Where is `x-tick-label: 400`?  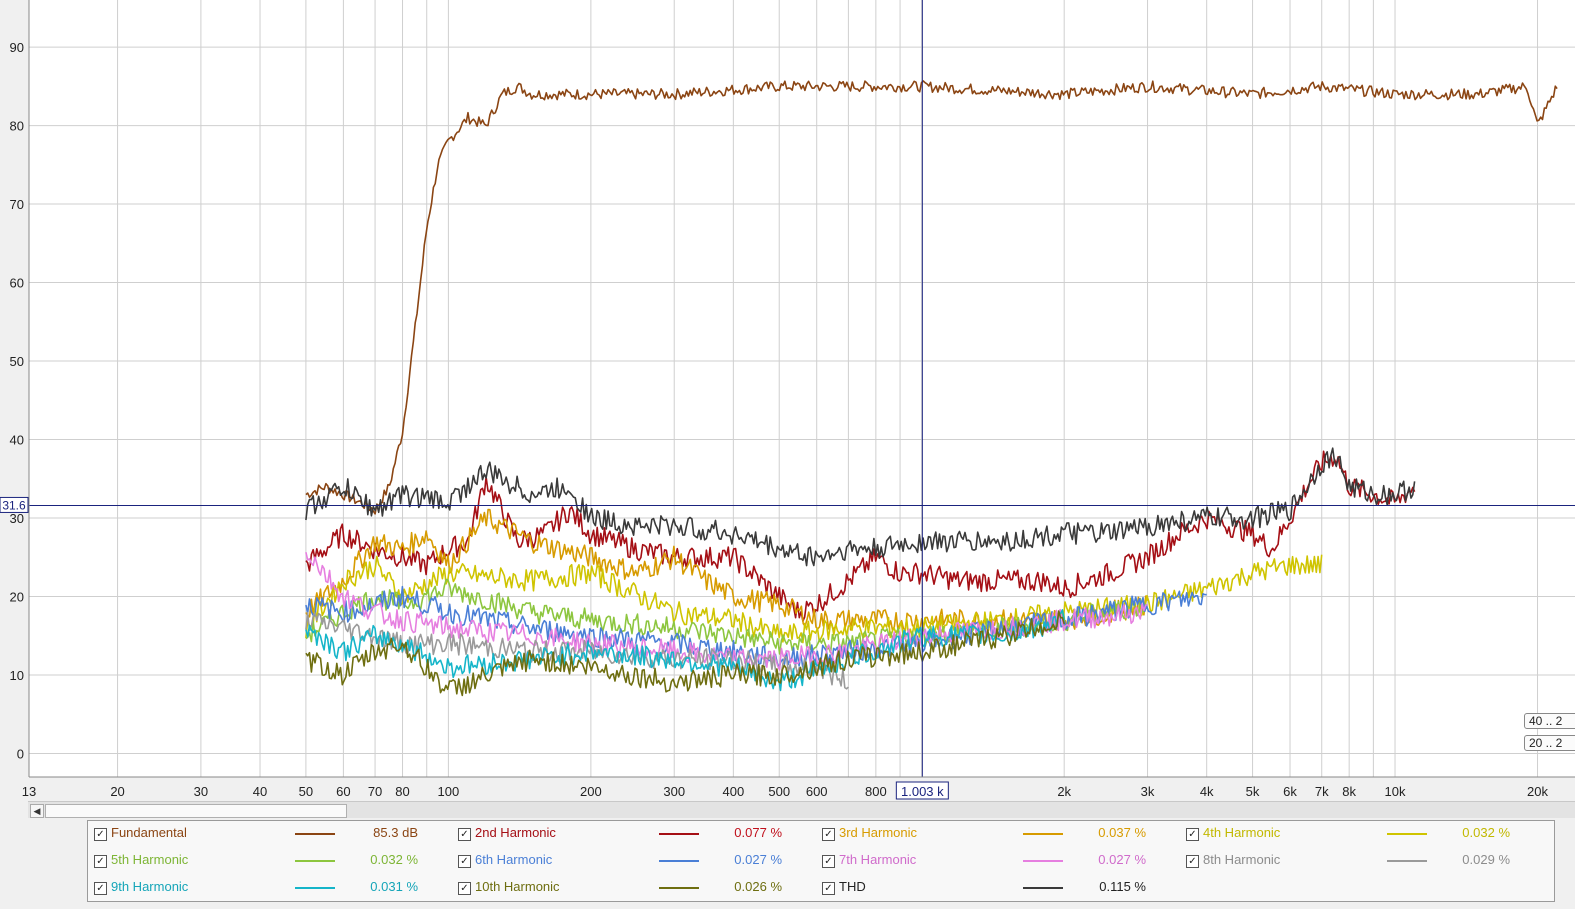 x-tick-label: 400 is located at coordinates (734, 791).